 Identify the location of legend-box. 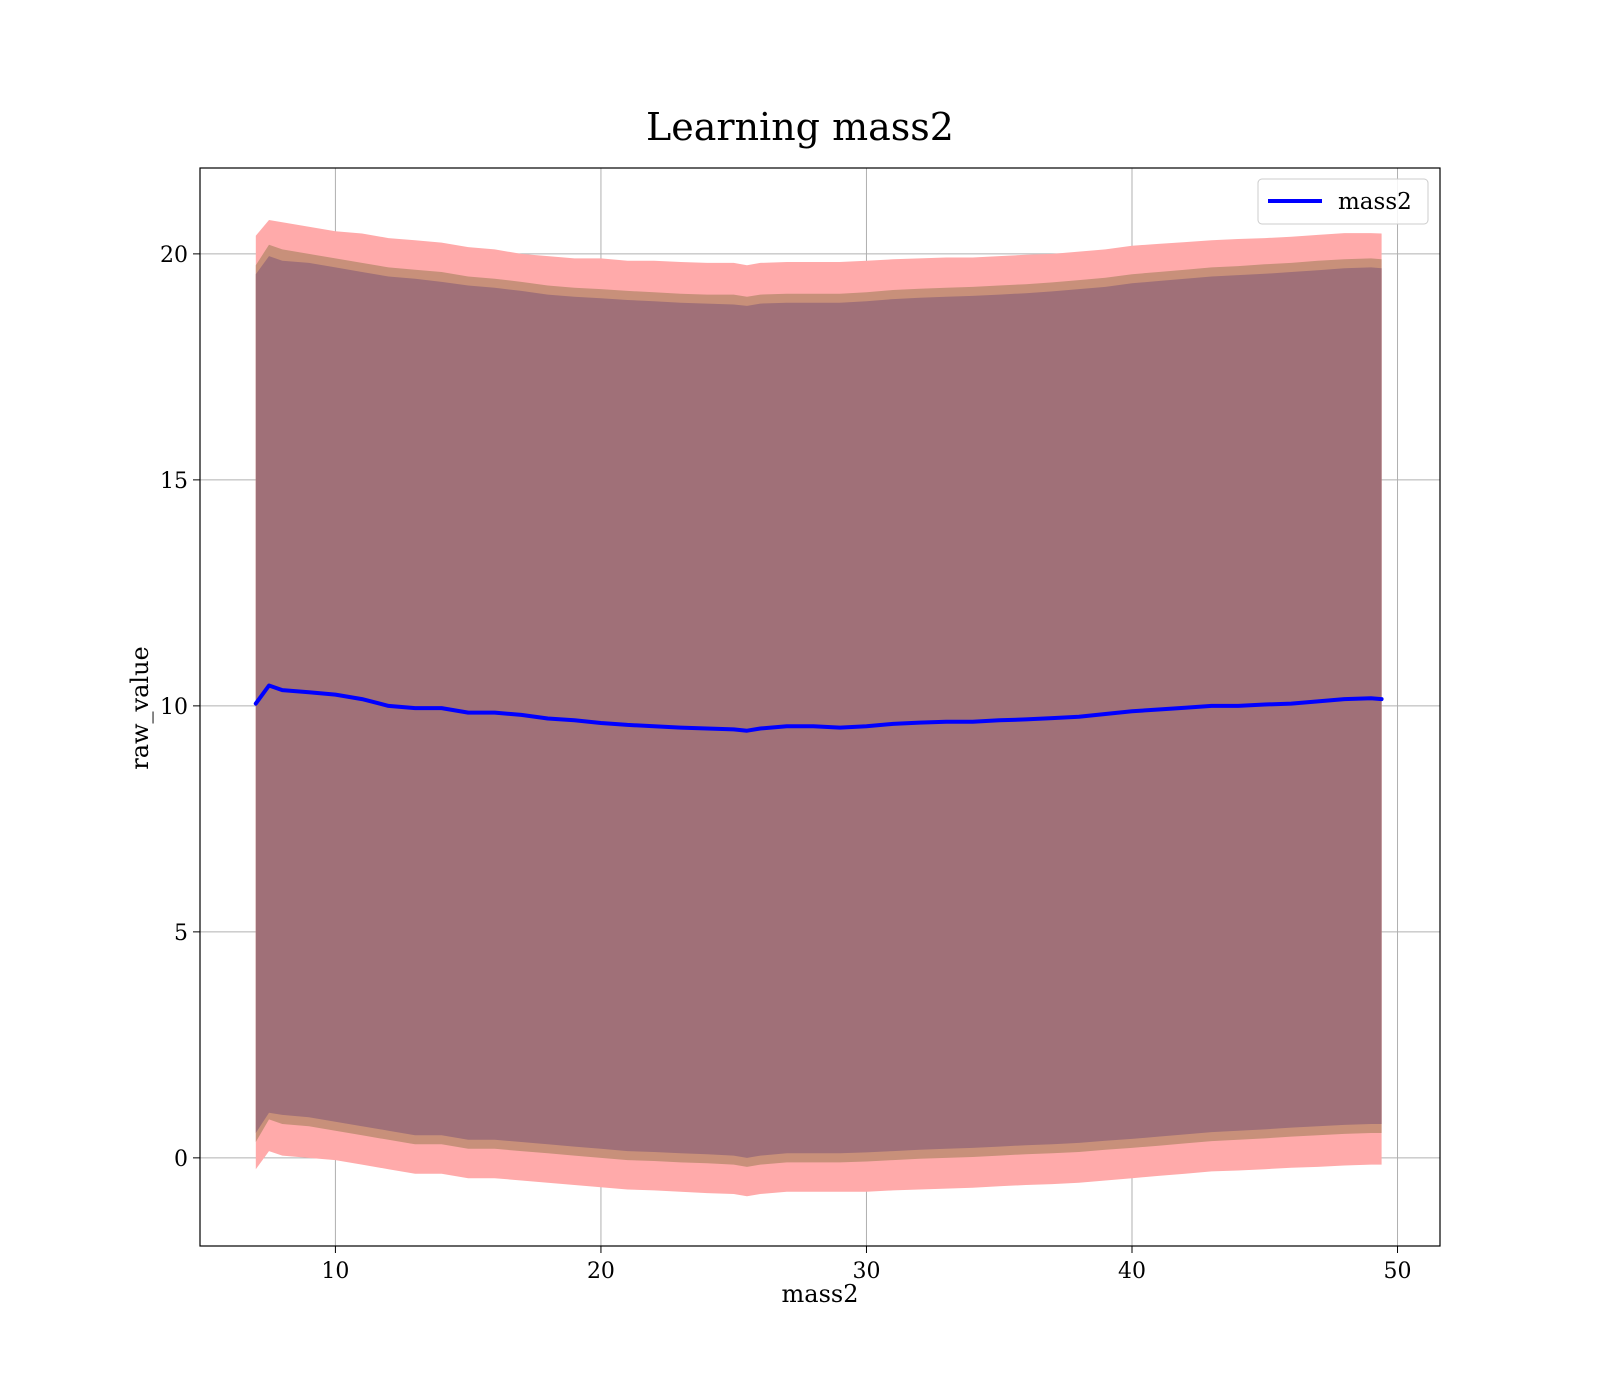
(1343, 201).